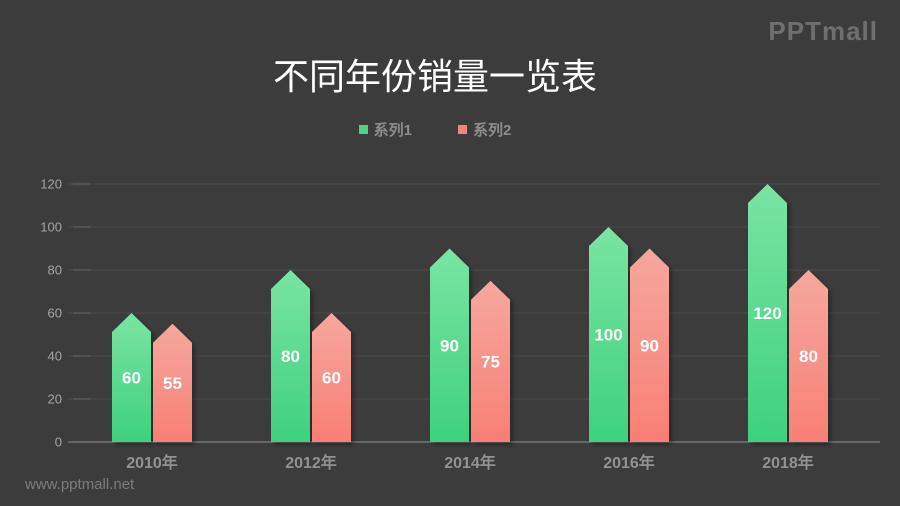  What do you see at coordinates (55, 313) in the screenshot?
I see `y-tick-label-60: 60` at bounding box center [55, 313].